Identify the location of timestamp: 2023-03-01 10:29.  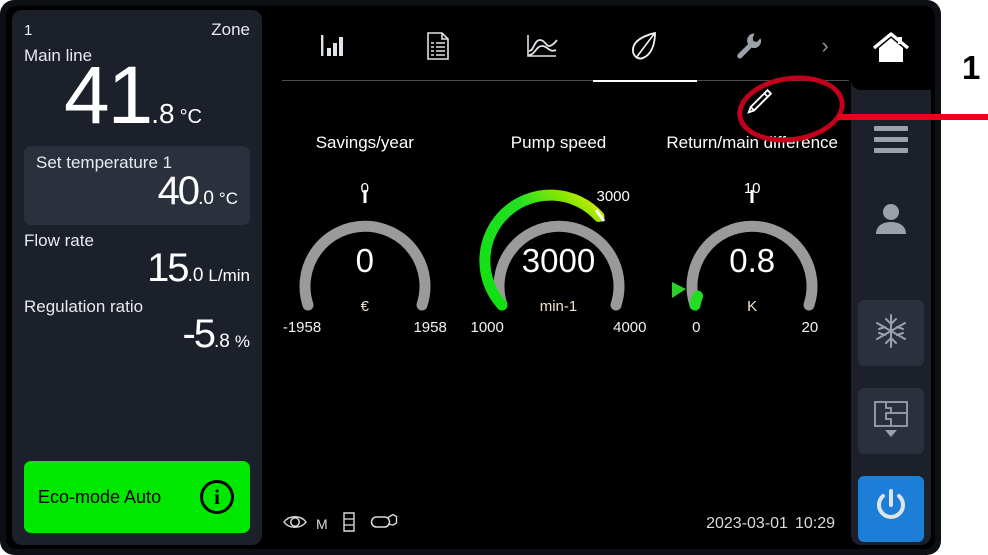
(770, 524).